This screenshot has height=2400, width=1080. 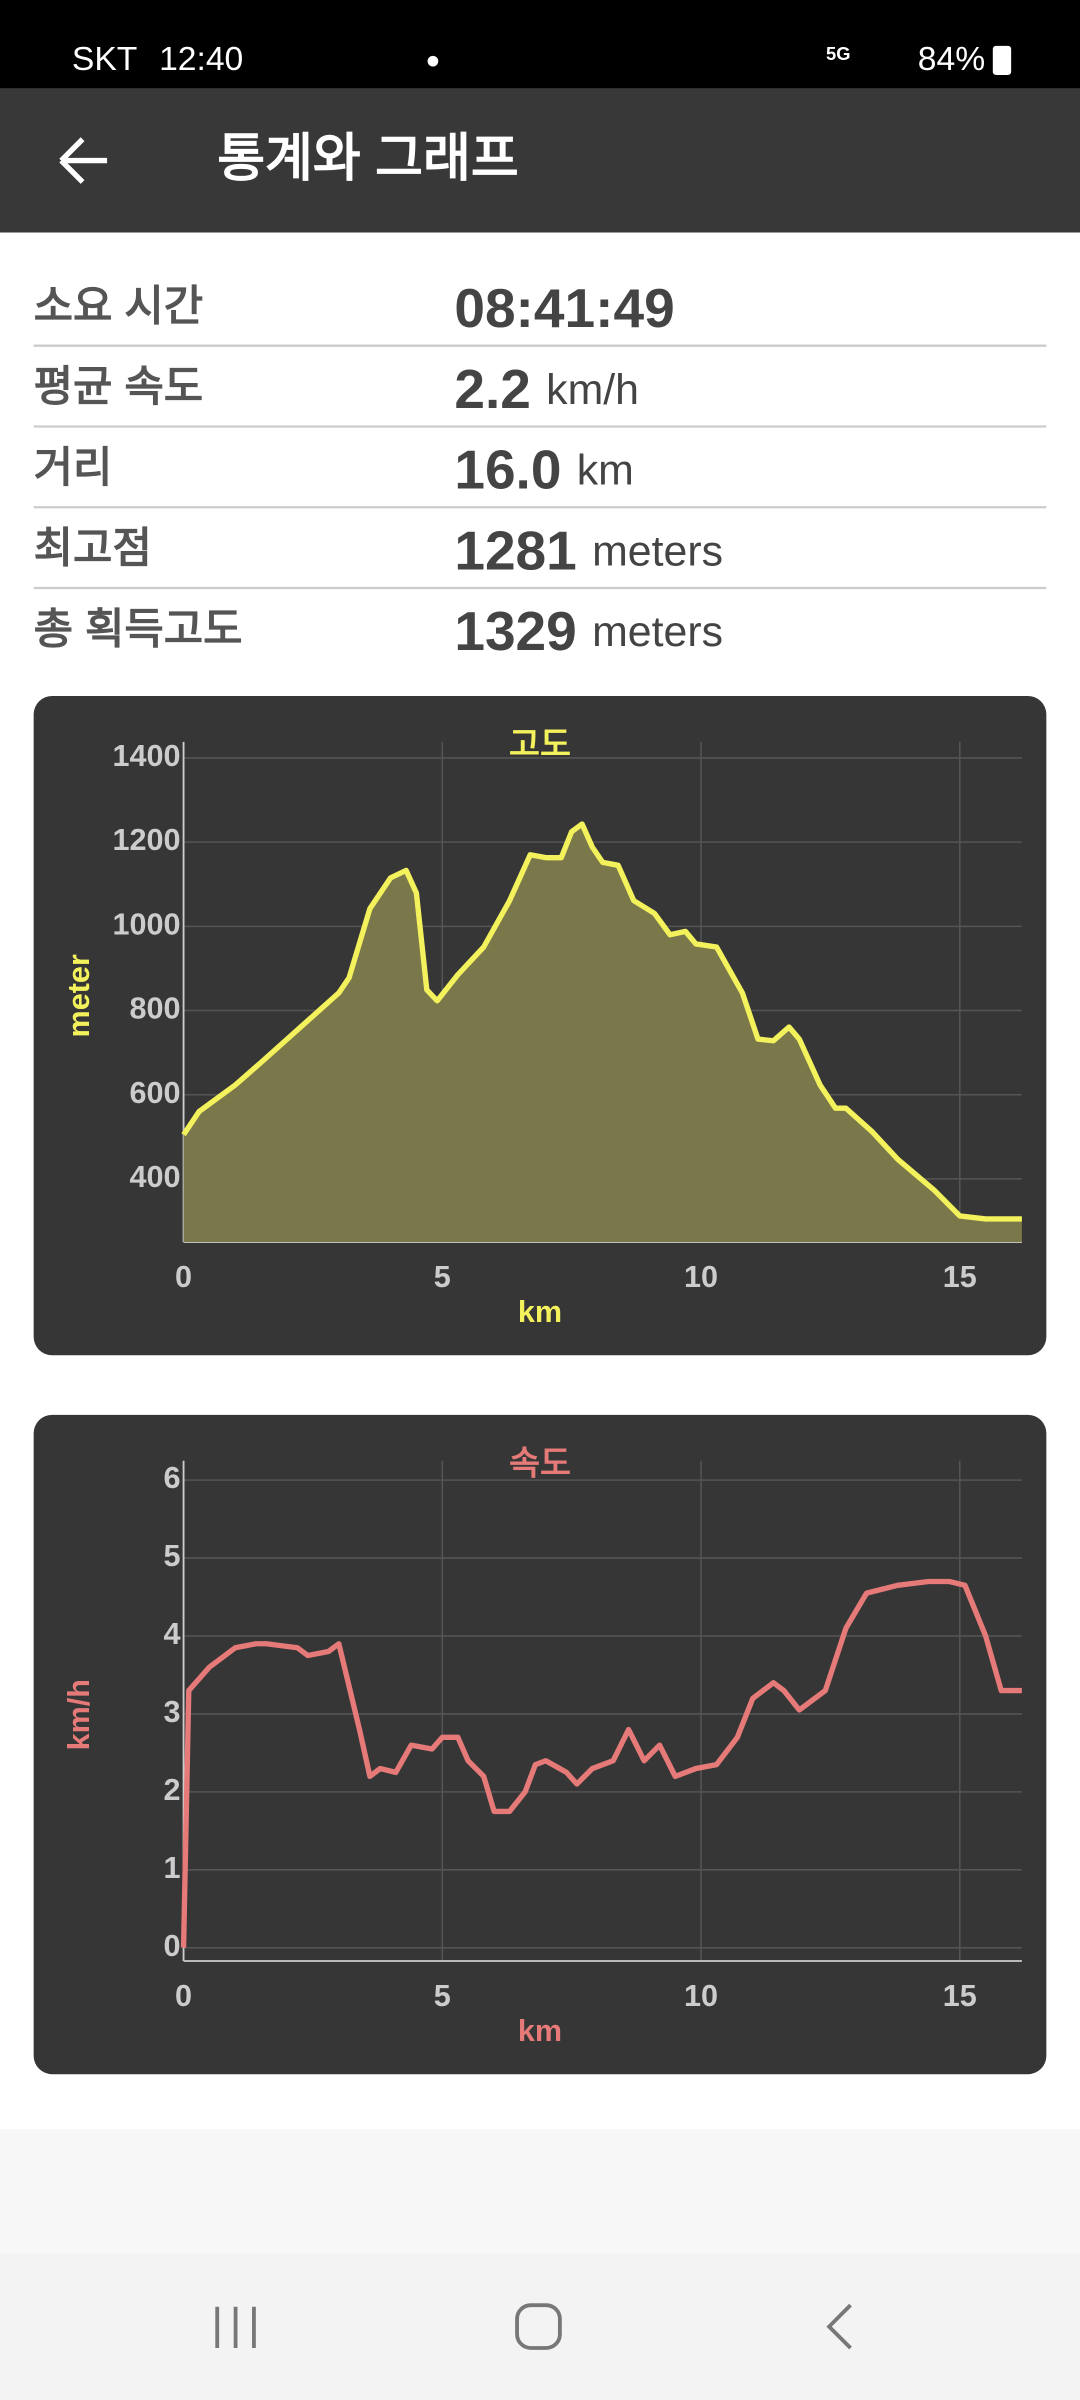 I want to click on nav-back, so click(x=839, y=2326).